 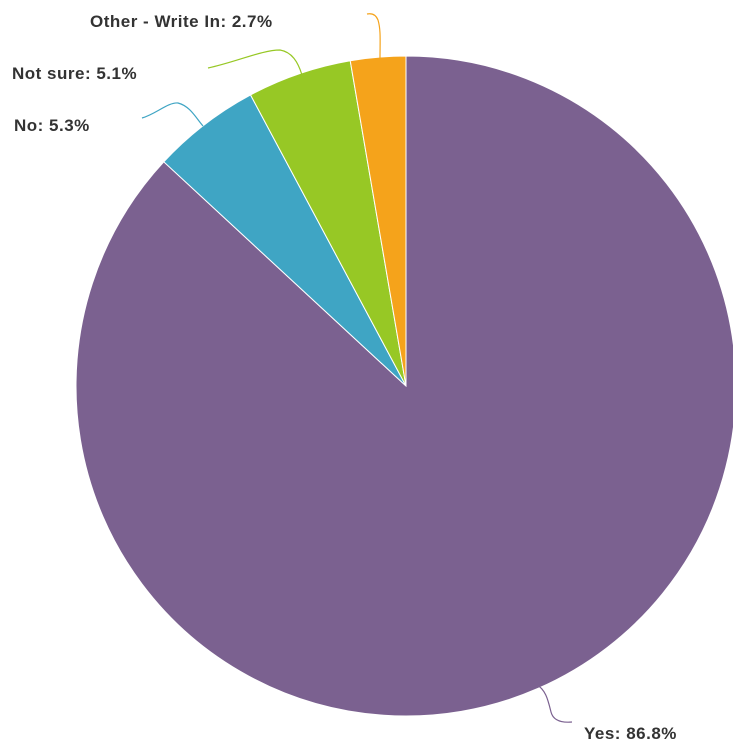 What do you see at coordinates (74, 73) in the screenshot?
I see `data-label-not-sure: Not sure: 5.1%` at bounding box center [74, 73].